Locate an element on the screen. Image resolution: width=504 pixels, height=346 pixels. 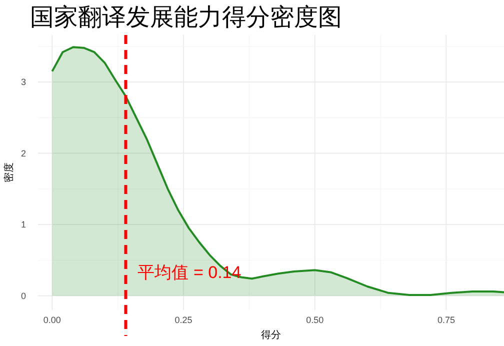
y-tick-label: 1 is located at coordinates (23, 225).